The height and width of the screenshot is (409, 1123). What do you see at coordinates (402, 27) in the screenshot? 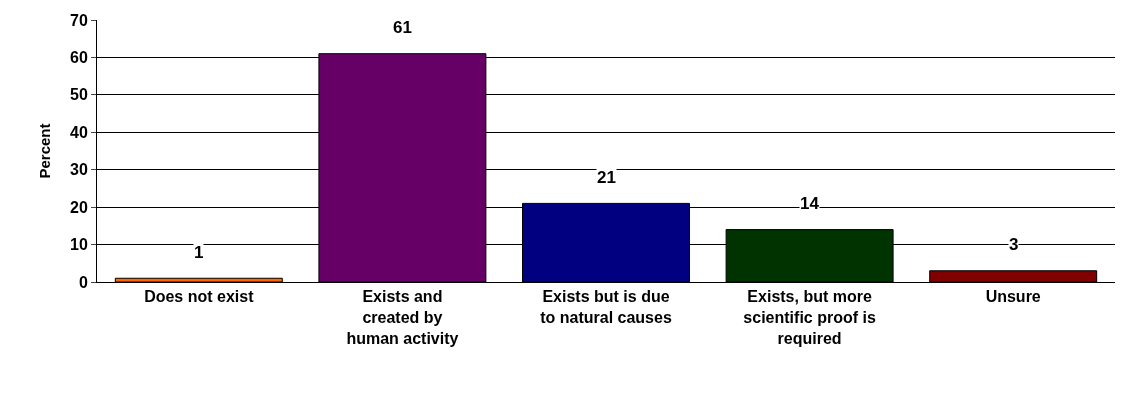
I see `data-label: 61` at bounding box center [402, 27].